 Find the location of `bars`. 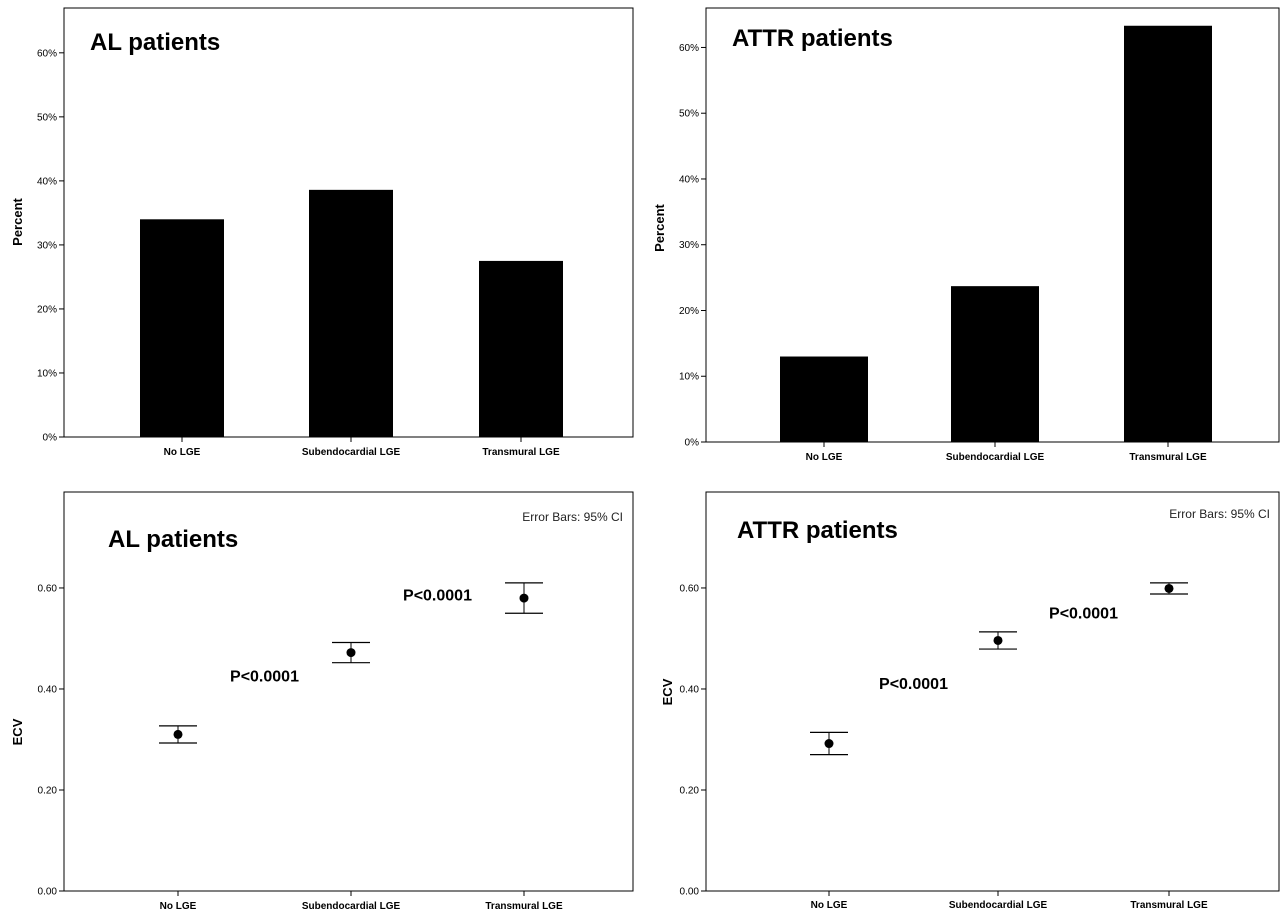

bars is located at coordinates (351, 313).